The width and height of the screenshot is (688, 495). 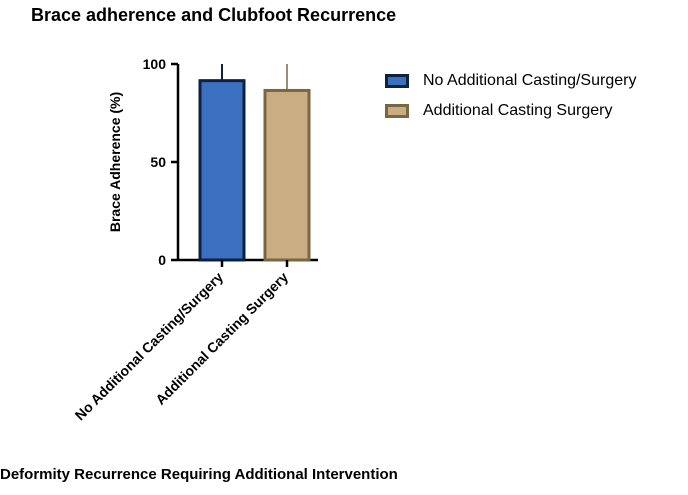 What do you see at coordinates (518, 110) in the screenshot?
I see `legend-label-2: Additional Casting Surgery` at bounding box center [518, 110].